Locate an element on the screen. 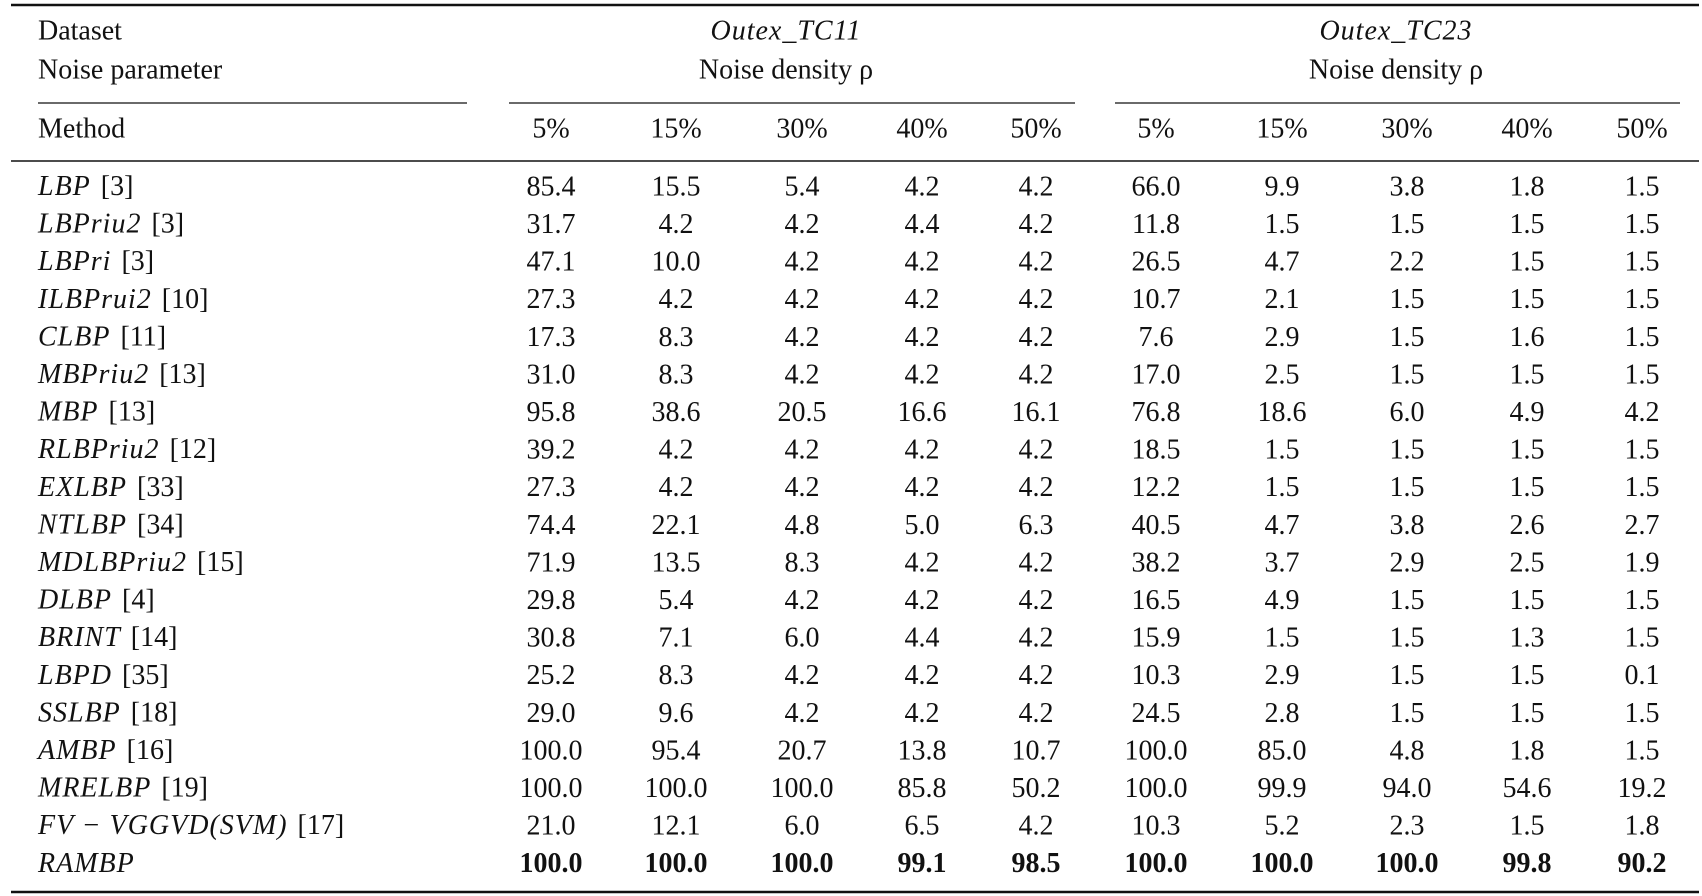  value-cell: 2.5 is located at coordinates (1282, 374).